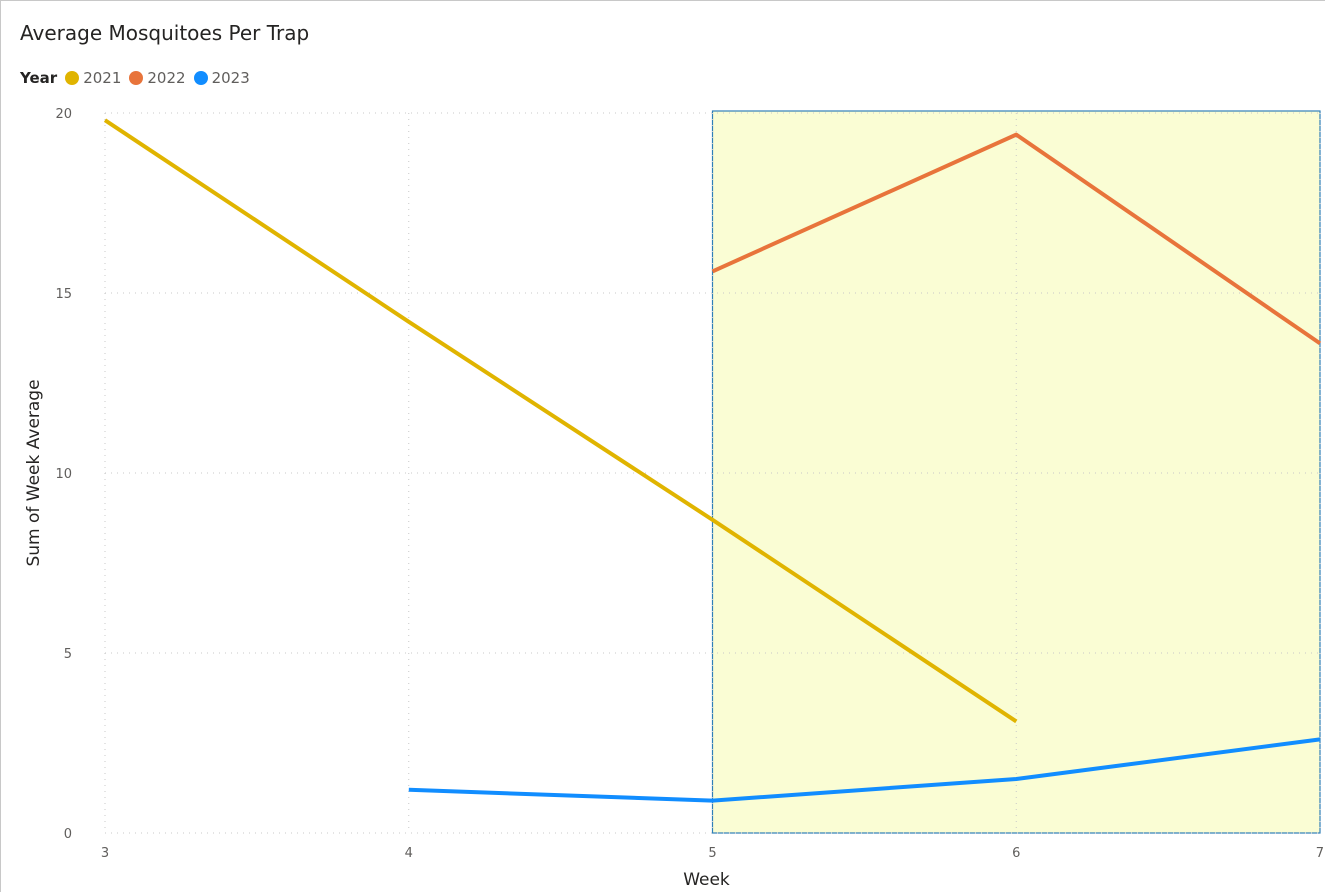 Image resolution: width=1325 pixels, height=893 pixels. I want to click on x-tick-label-2: 5, so click(712, 853).